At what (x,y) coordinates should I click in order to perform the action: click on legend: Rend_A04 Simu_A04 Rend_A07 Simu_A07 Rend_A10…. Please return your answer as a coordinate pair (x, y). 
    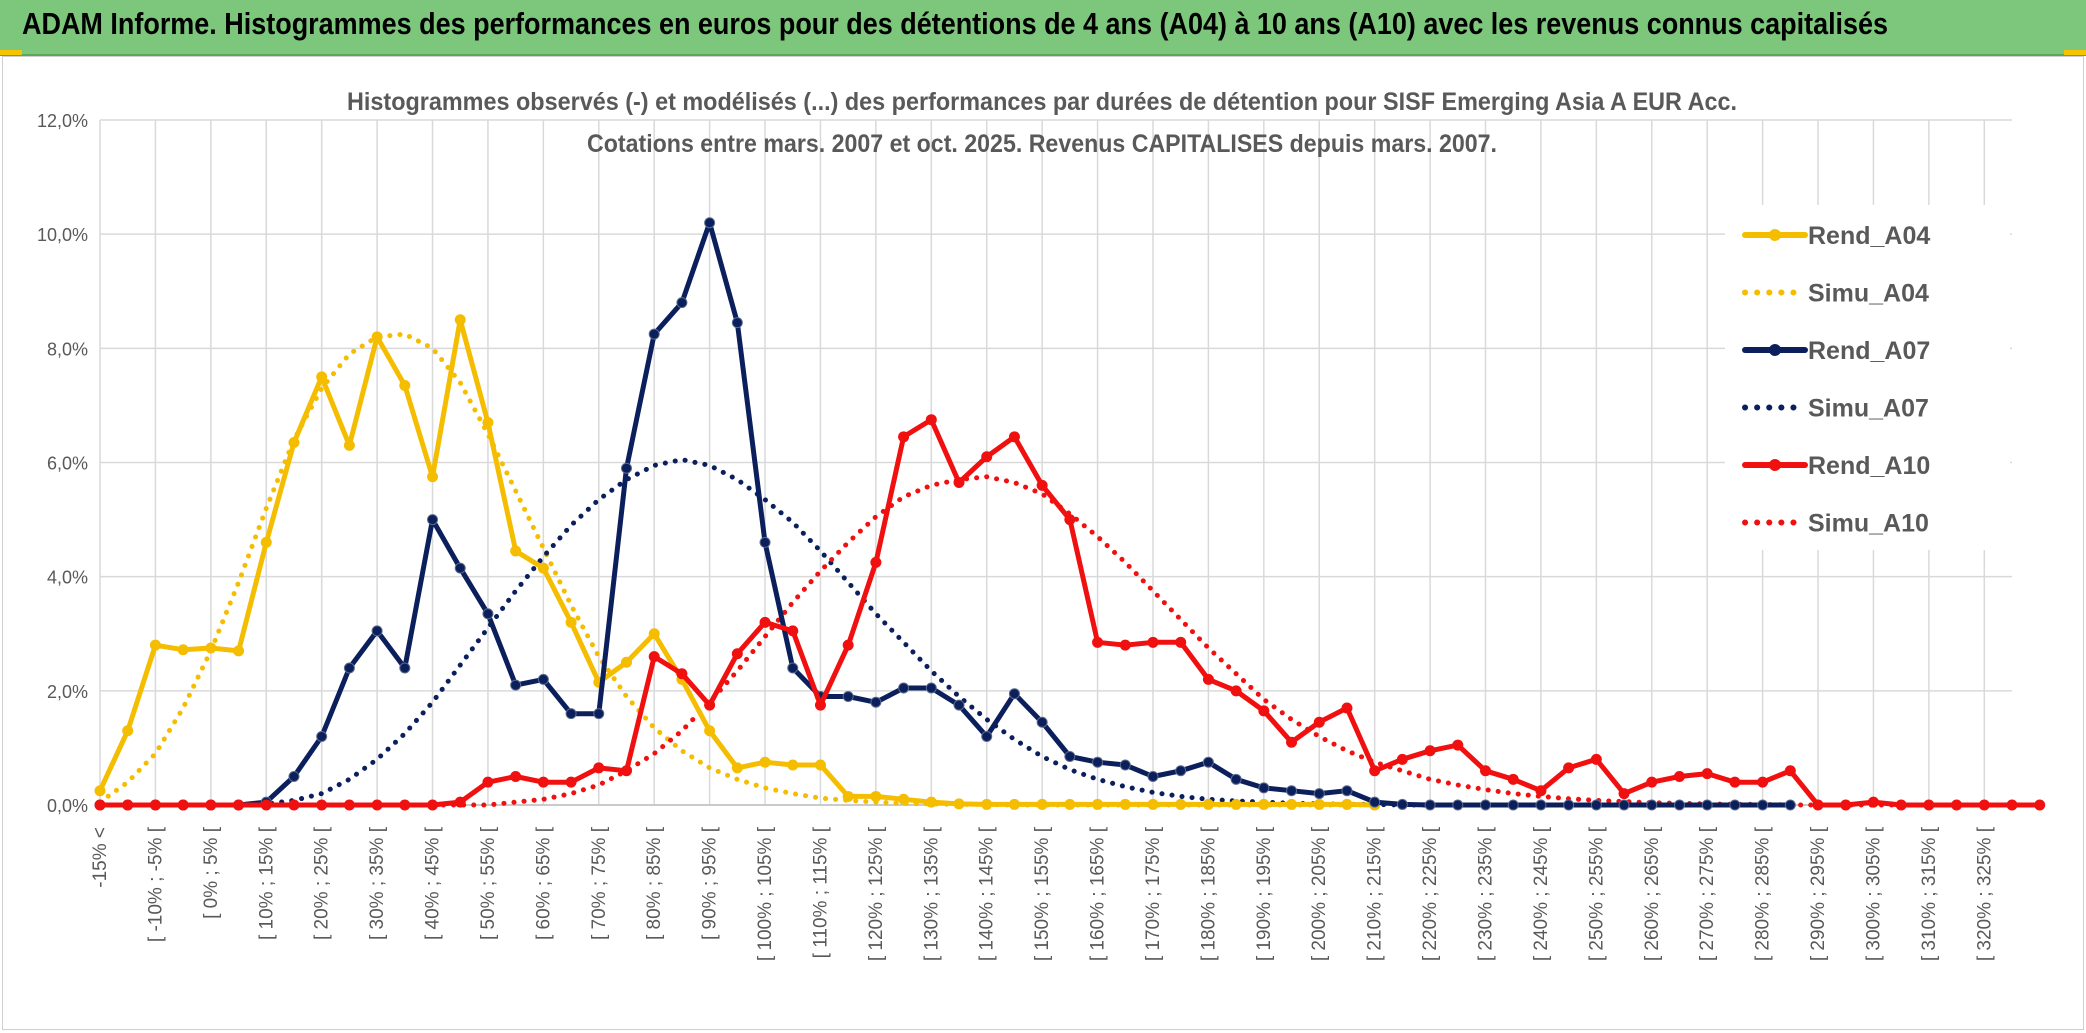
    Looking at the image, I should click on (1867, 377).